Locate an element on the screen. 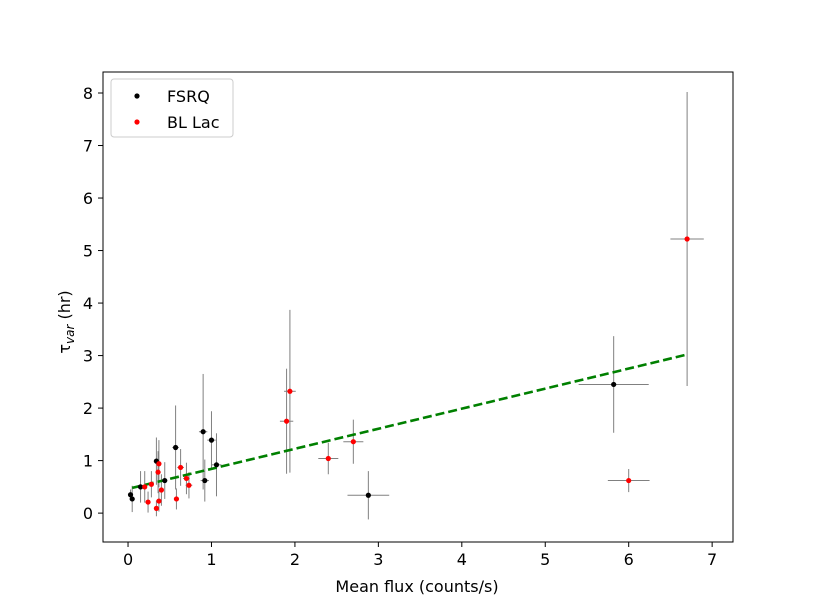  x-tick-label: 5 is located at coordinates (545, 559).